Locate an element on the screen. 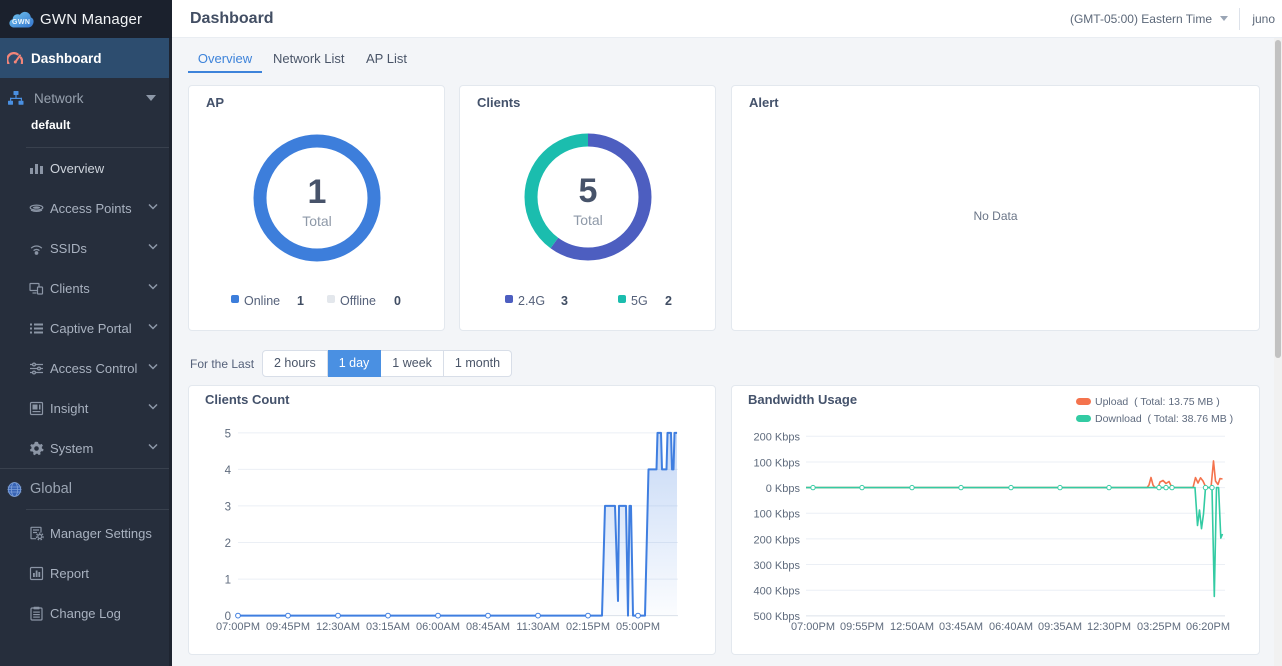  svg-text: 4 is located at coordinates (228, 471).